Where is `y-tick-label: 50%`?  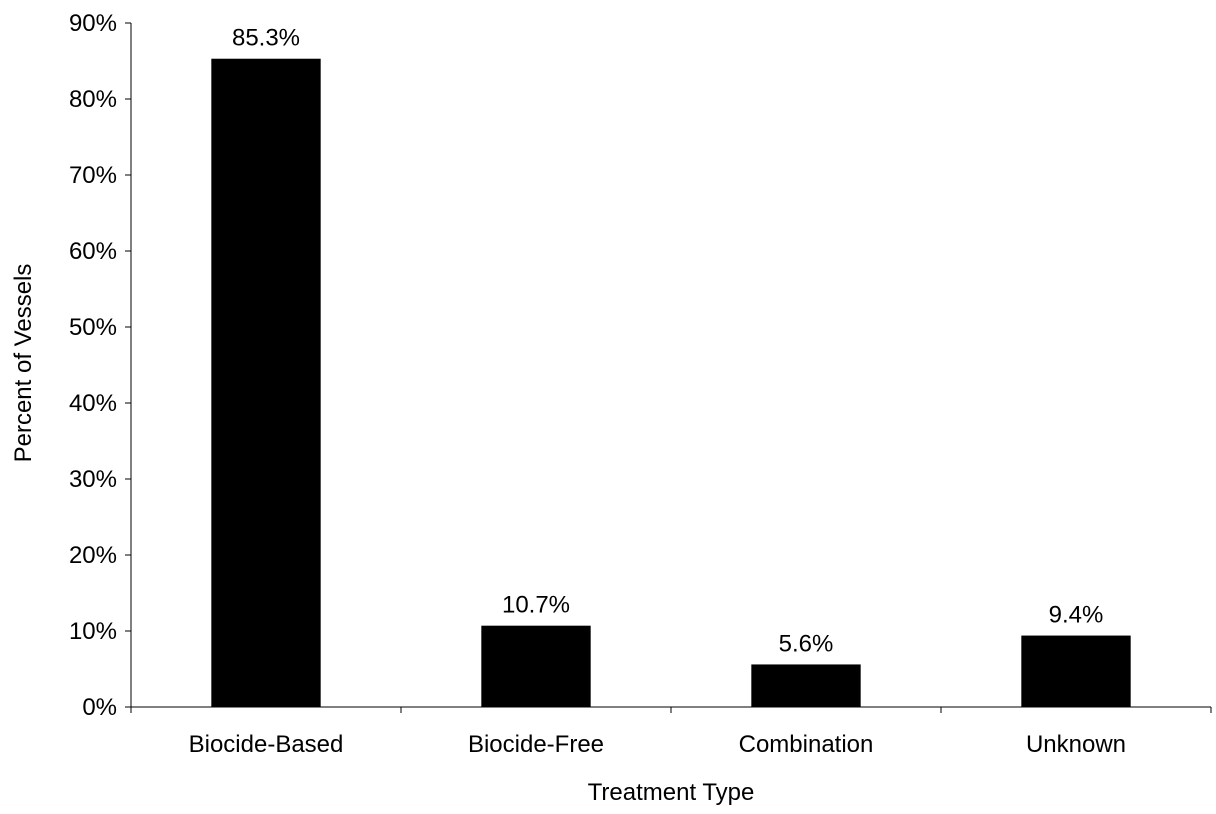 y-tick-label: 50% is located at coordinates (93, 327).